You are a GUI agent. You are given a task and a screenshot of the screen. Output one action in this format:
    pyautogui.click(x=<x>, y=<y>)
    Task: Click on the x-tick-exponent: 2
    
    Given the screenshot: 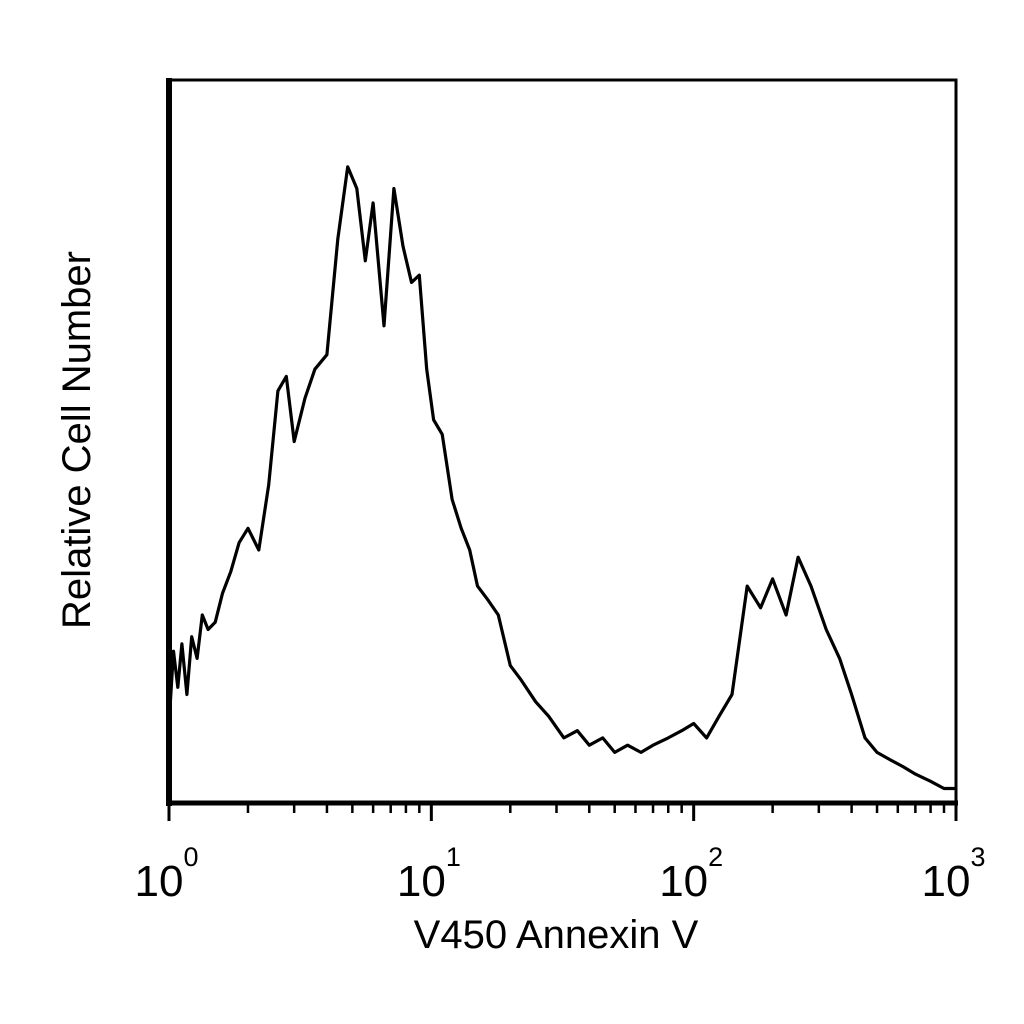 What is the action you would take?
    pyautogui.click(x=715, y=857)
    